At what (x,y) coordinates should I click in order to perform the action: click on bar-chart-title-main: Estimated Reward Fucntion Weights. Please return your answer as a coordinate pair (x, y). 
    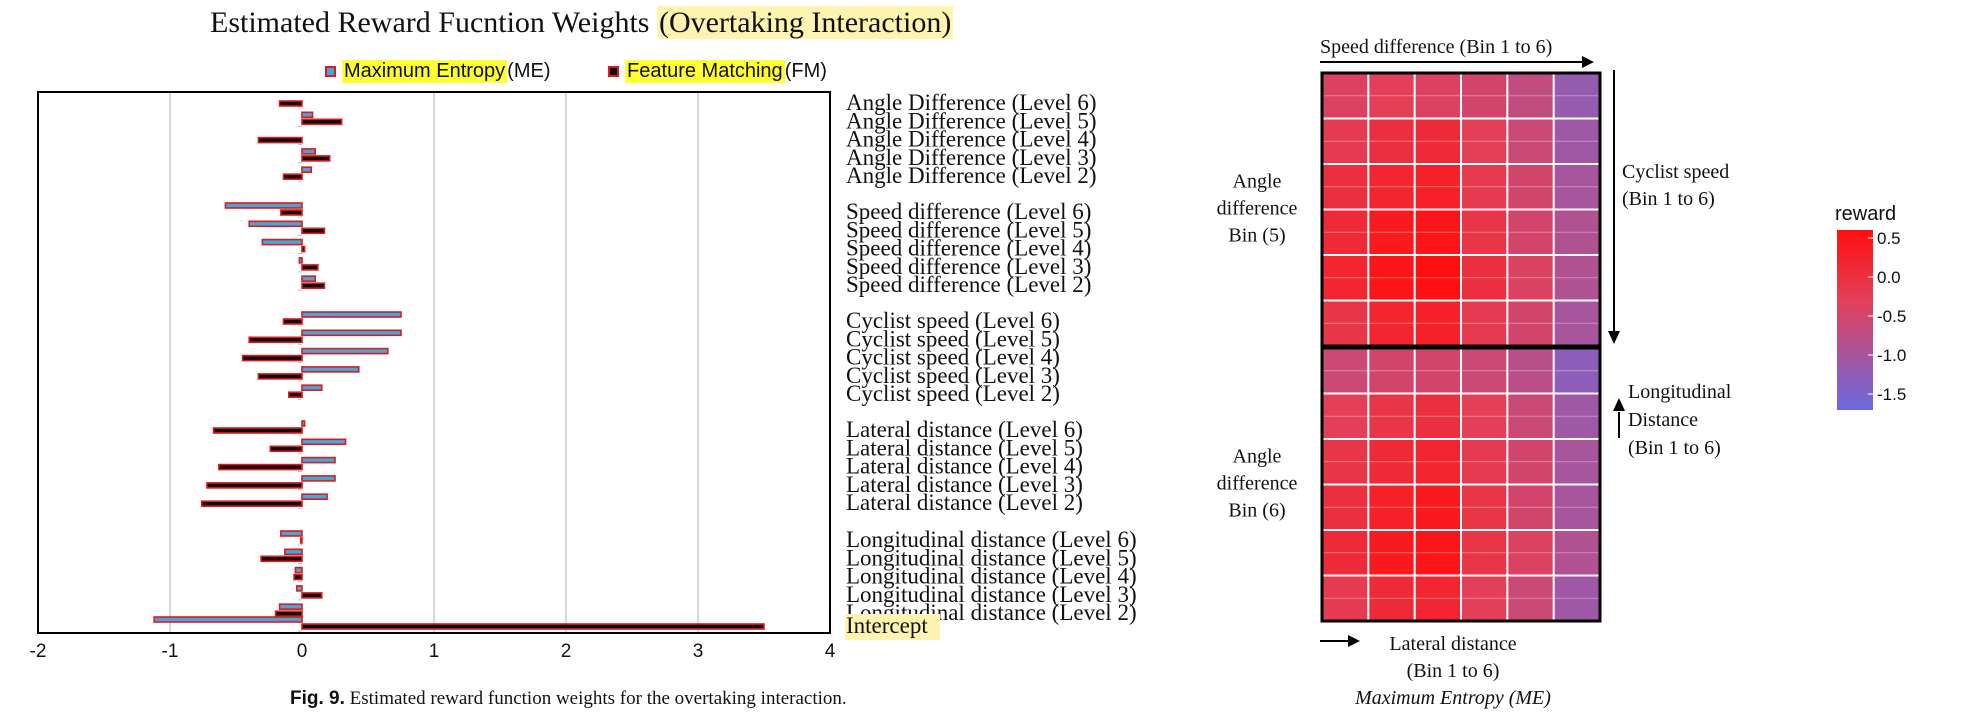
    Looking at the image, I should click on (430, 22).